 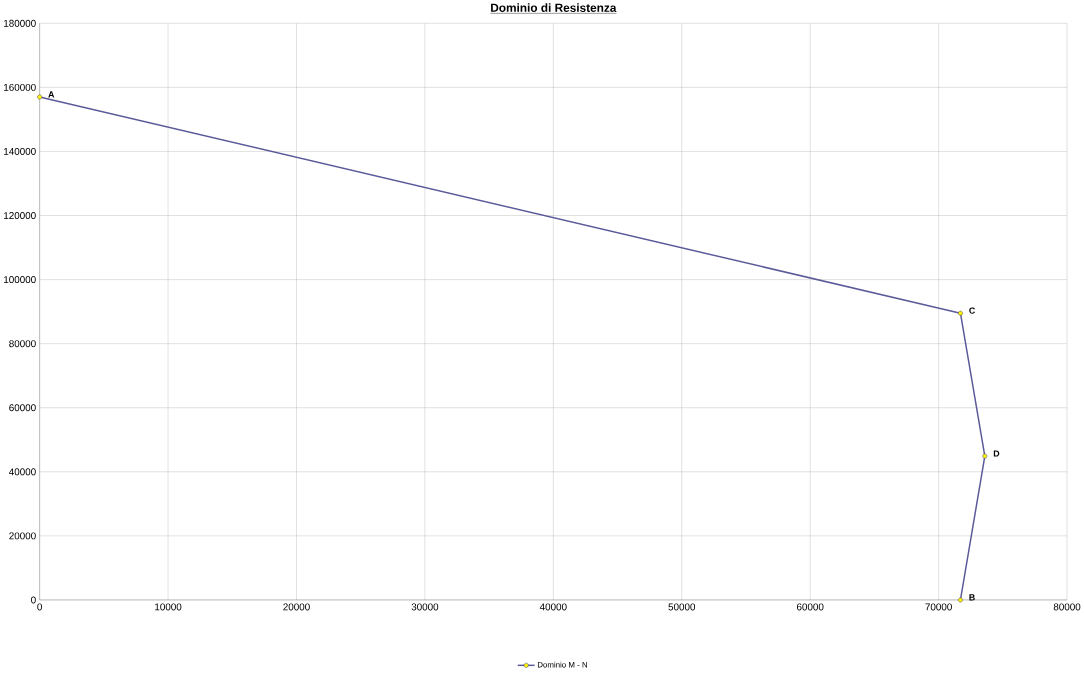 I want to click on annotation: D, so click(x=996, y=453).